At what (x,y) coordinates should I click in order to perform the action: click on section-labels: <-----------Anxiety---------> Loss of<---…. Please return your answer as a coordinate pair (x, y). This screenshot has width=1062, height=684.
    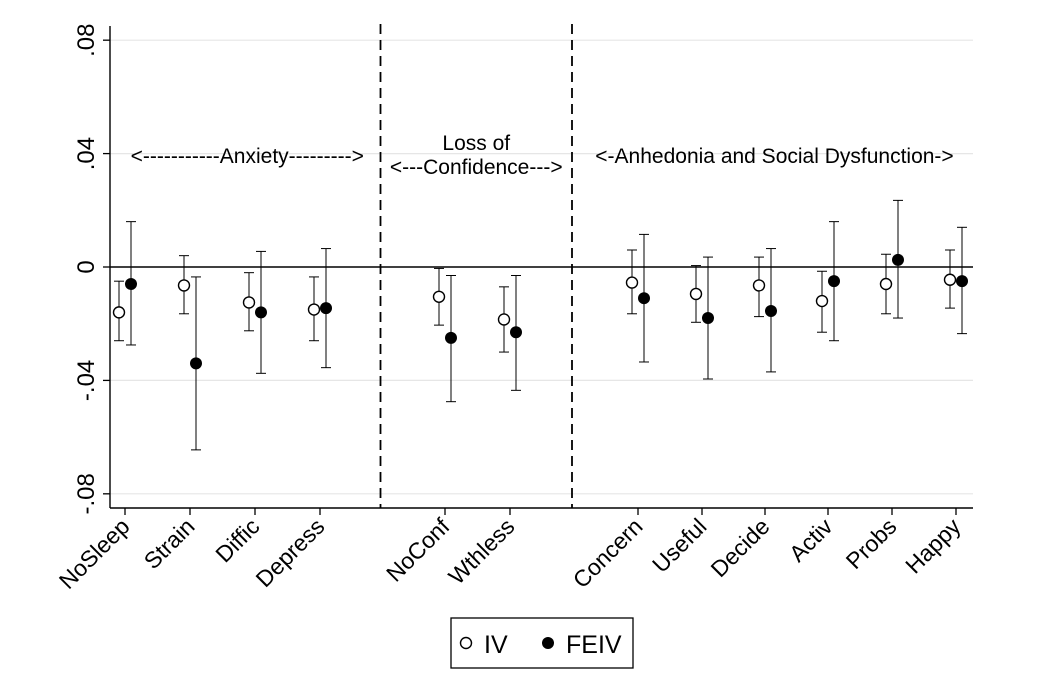
    Looking at the image, I should click on (542, 155).